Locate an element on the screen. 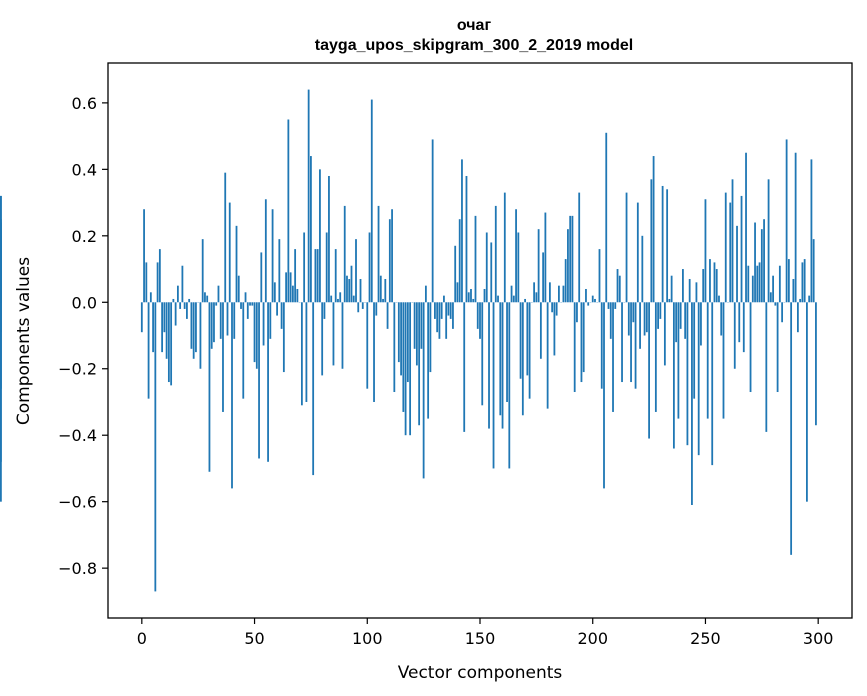 The image size is (867, 696). y-axis-label: Components values is located at coordinates (24, 341).